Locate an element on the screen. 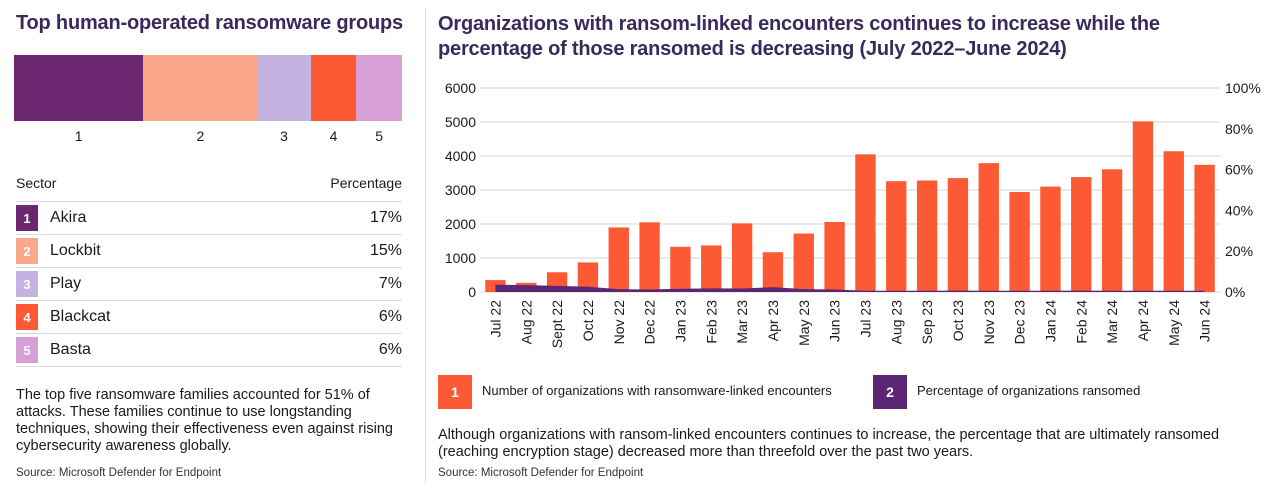  y-right-tick-label: 20% is located at coordinates (1239, 251).